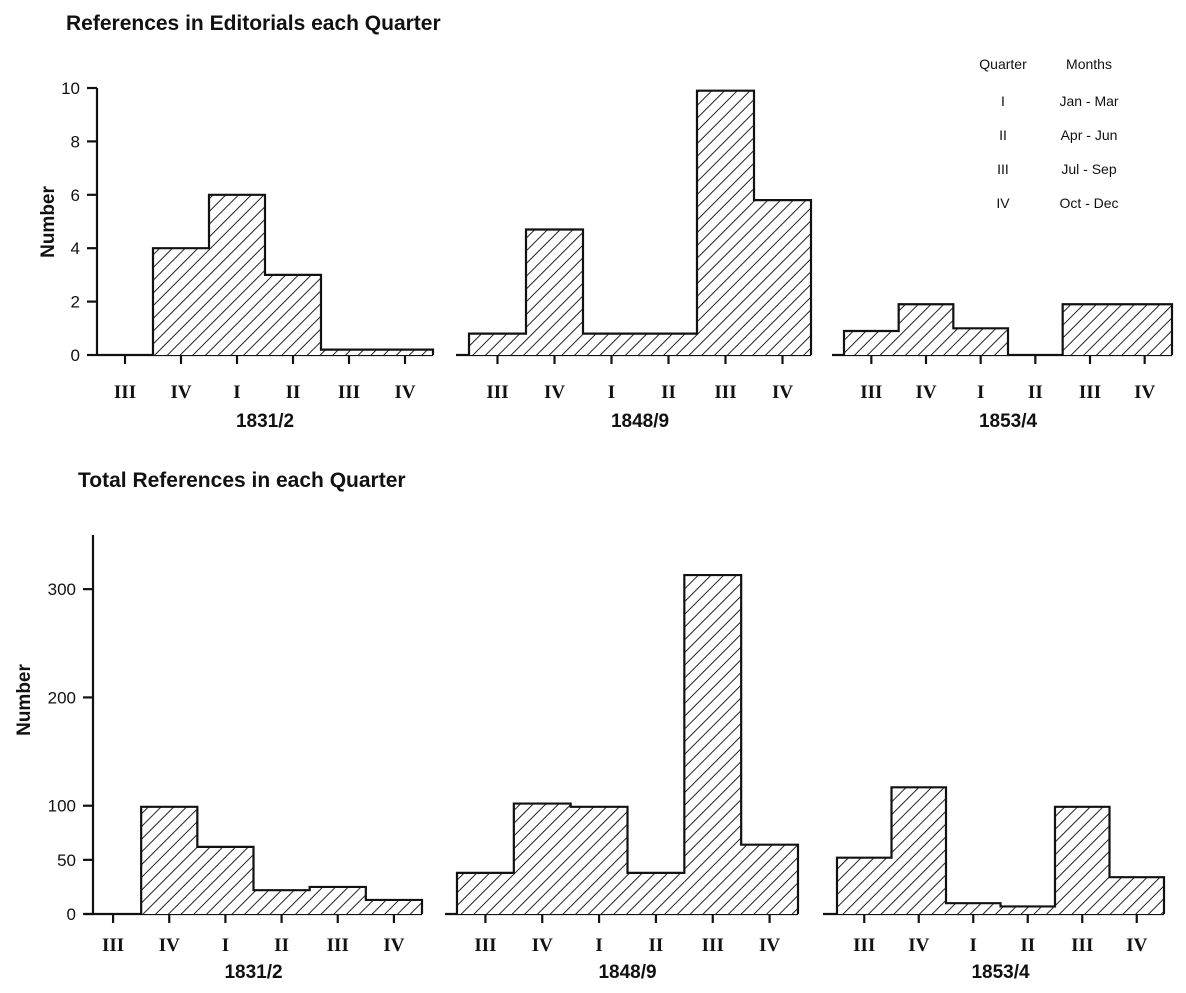  What do you see at coordinates (24, 700) in the screenshot?
I see `bottom-y-axis-title: Number` at bounding box center [24, 700].